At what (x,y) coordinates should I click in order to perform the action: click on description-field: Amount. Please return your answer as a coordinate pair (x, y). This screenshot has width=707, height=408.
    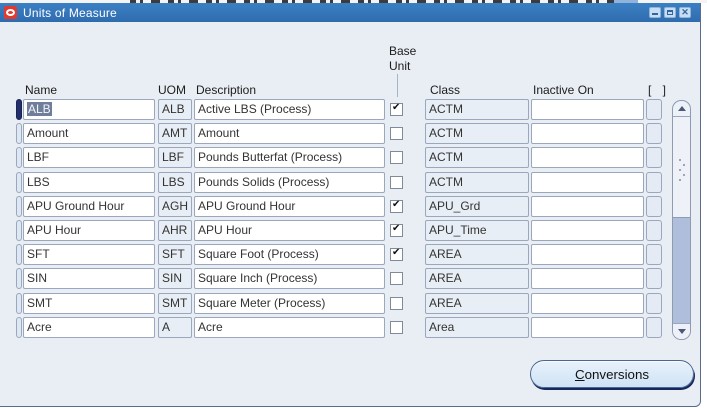
    Looking at the image, I should click on (289, 133).